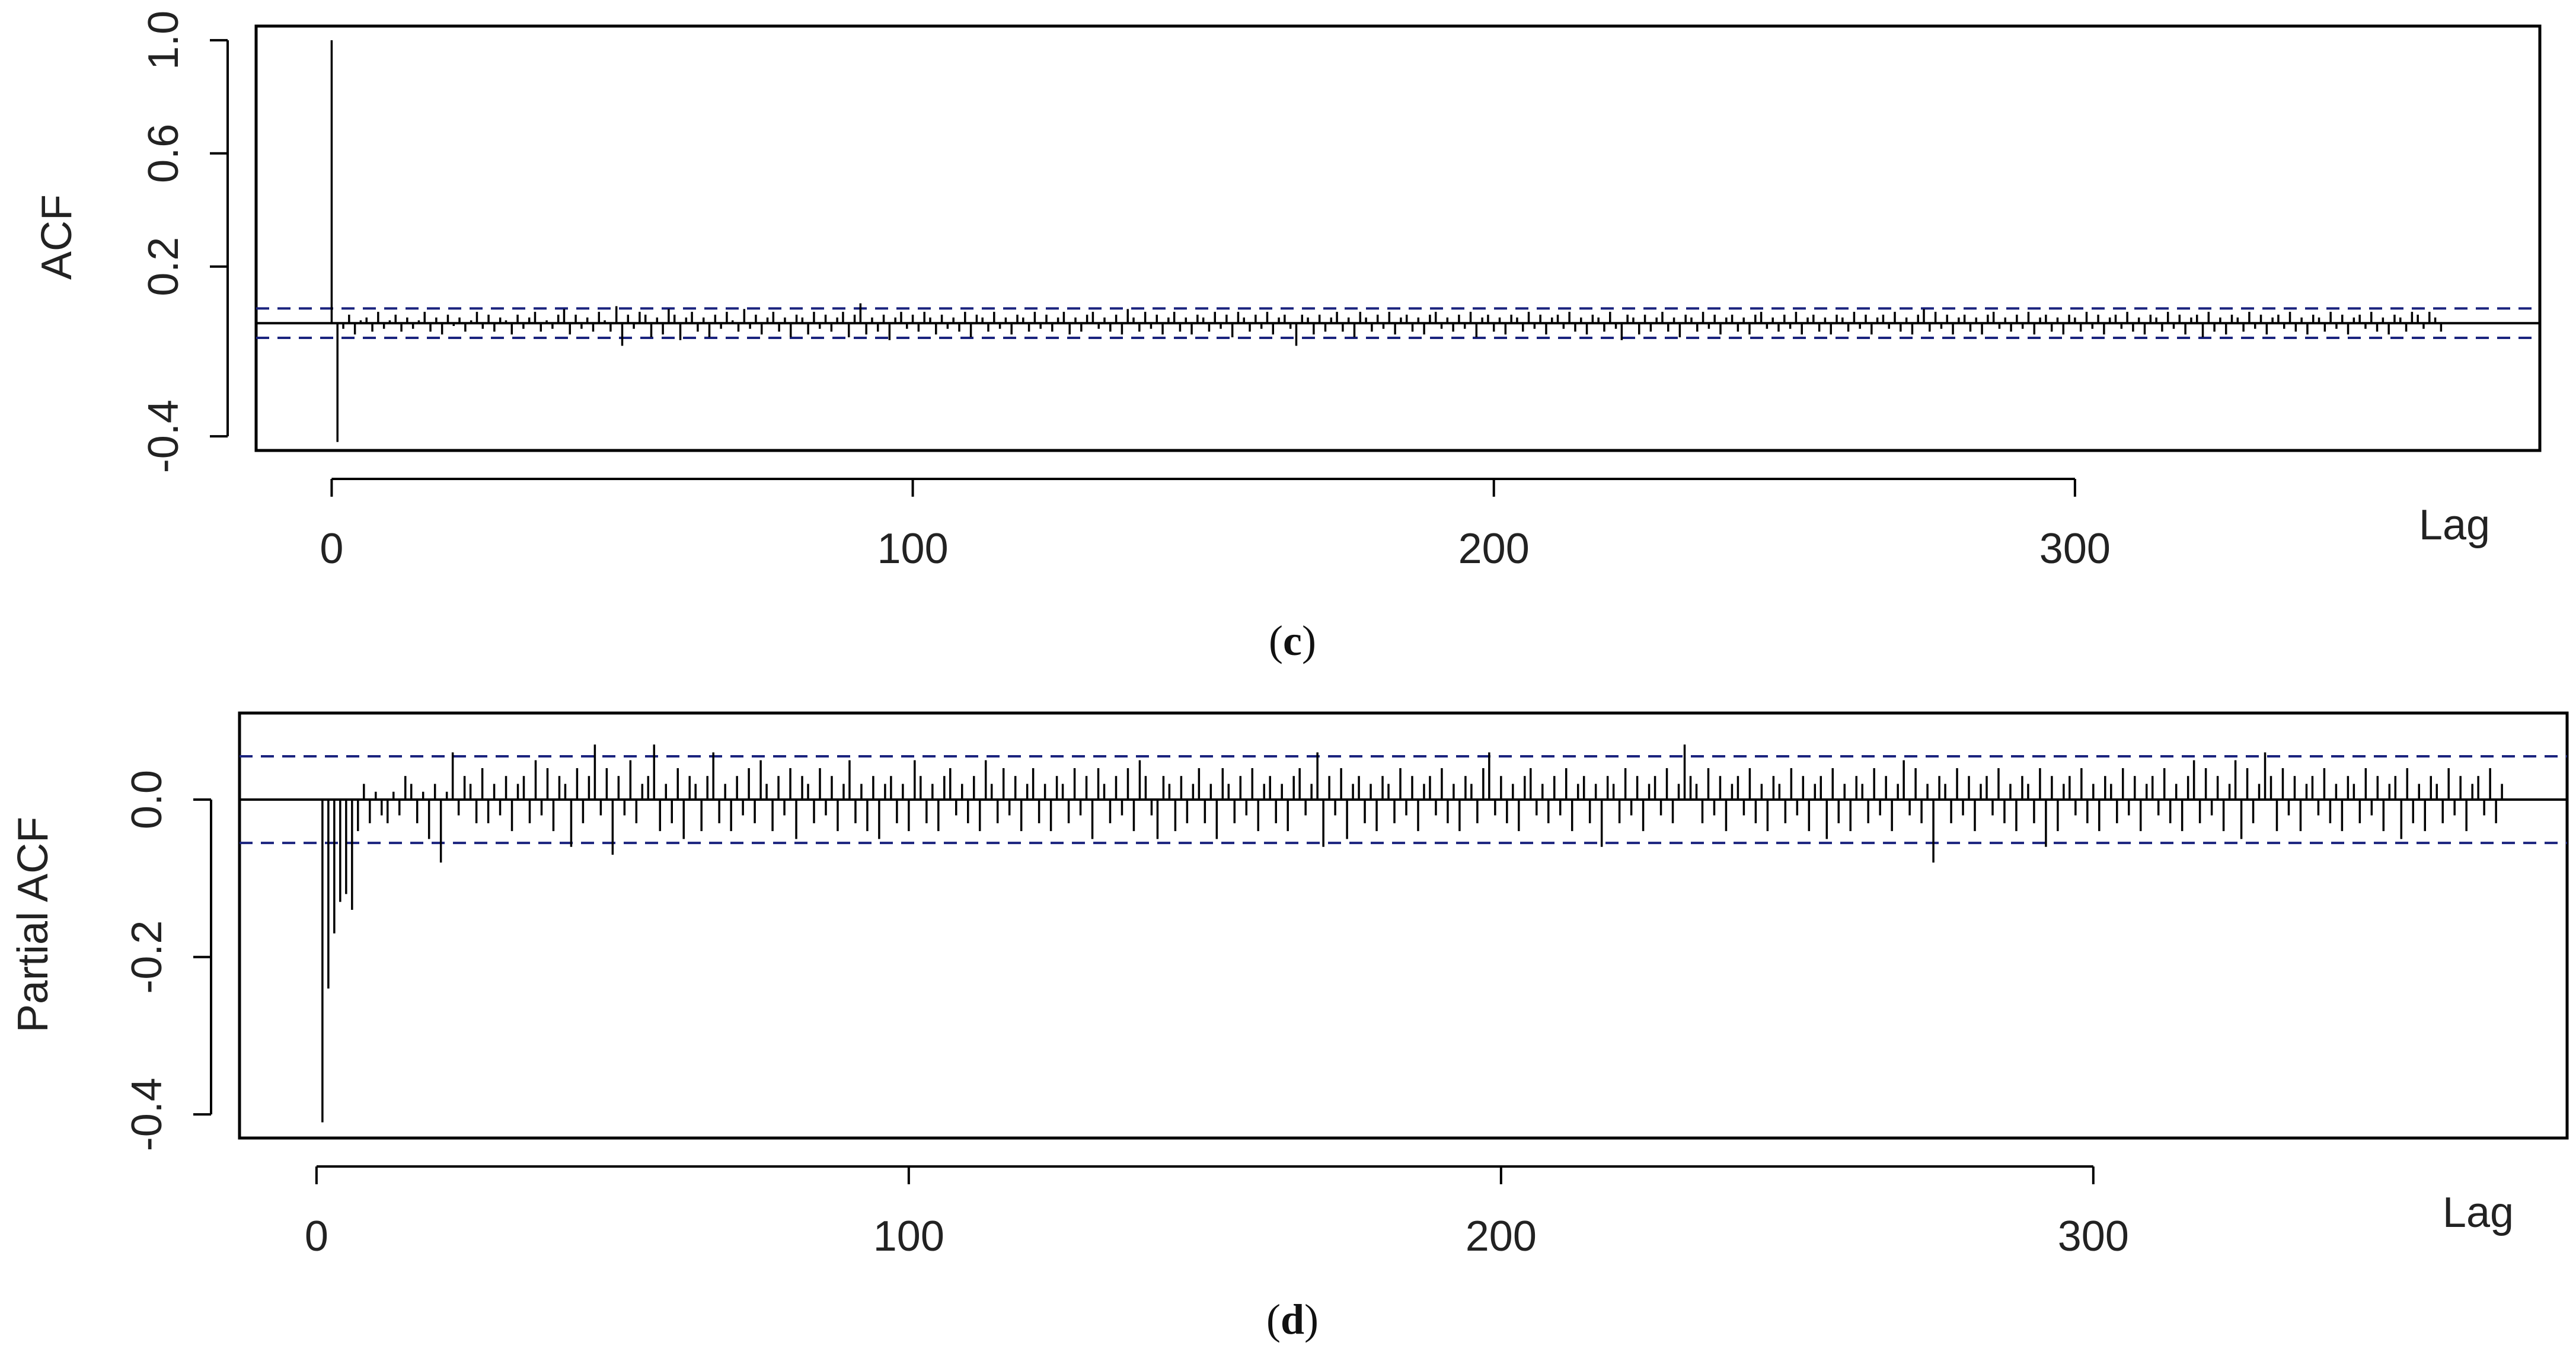 The image size is (2576, 1352). Describe the element at coordinates (1398, 323) in the screenshot. I see `acf-confidence-bounds` at that location.